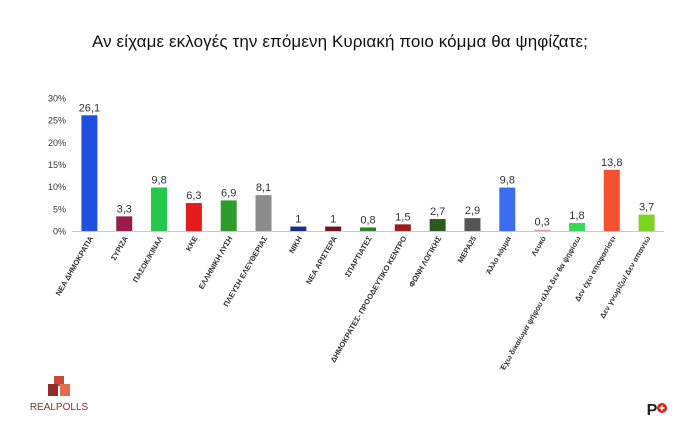 The image size is (680, 429). What do you see at coordinates (216, 263) in the screenshot?
I see `x-category-label: ΕΛΛΗΝΙΚΗ ΛΥΣΗ` at bounding box center [216, 263].